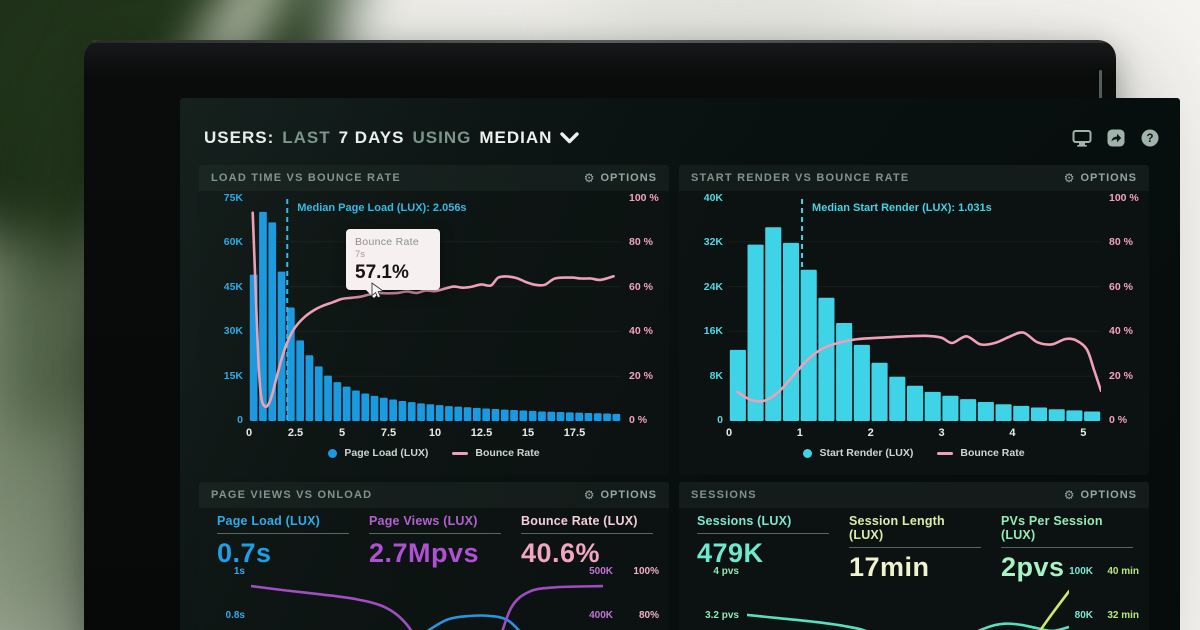 The image size is (1200, 630). I want to click on panel-title: START RENDER VS BOUNCE RATE, so click(800, 178).